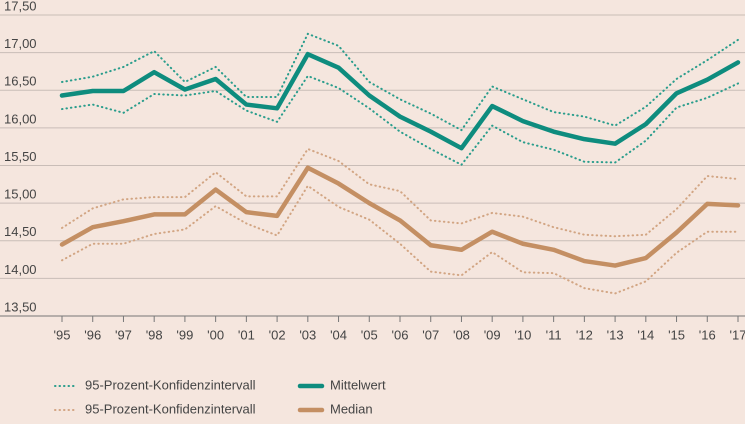 This screenshot has width=745, height=424. What do you see at coordinates (62, 334) in the screenshot?
I see `x-tick-label: '95` at bounding box center [62, 334].